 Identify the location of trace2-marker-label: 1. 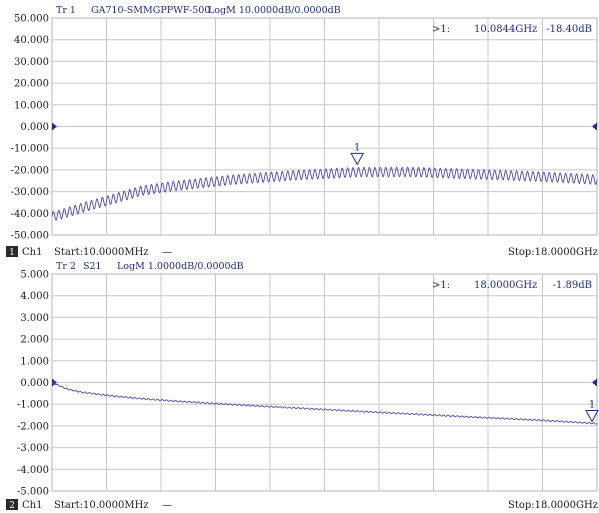
(592, 405).